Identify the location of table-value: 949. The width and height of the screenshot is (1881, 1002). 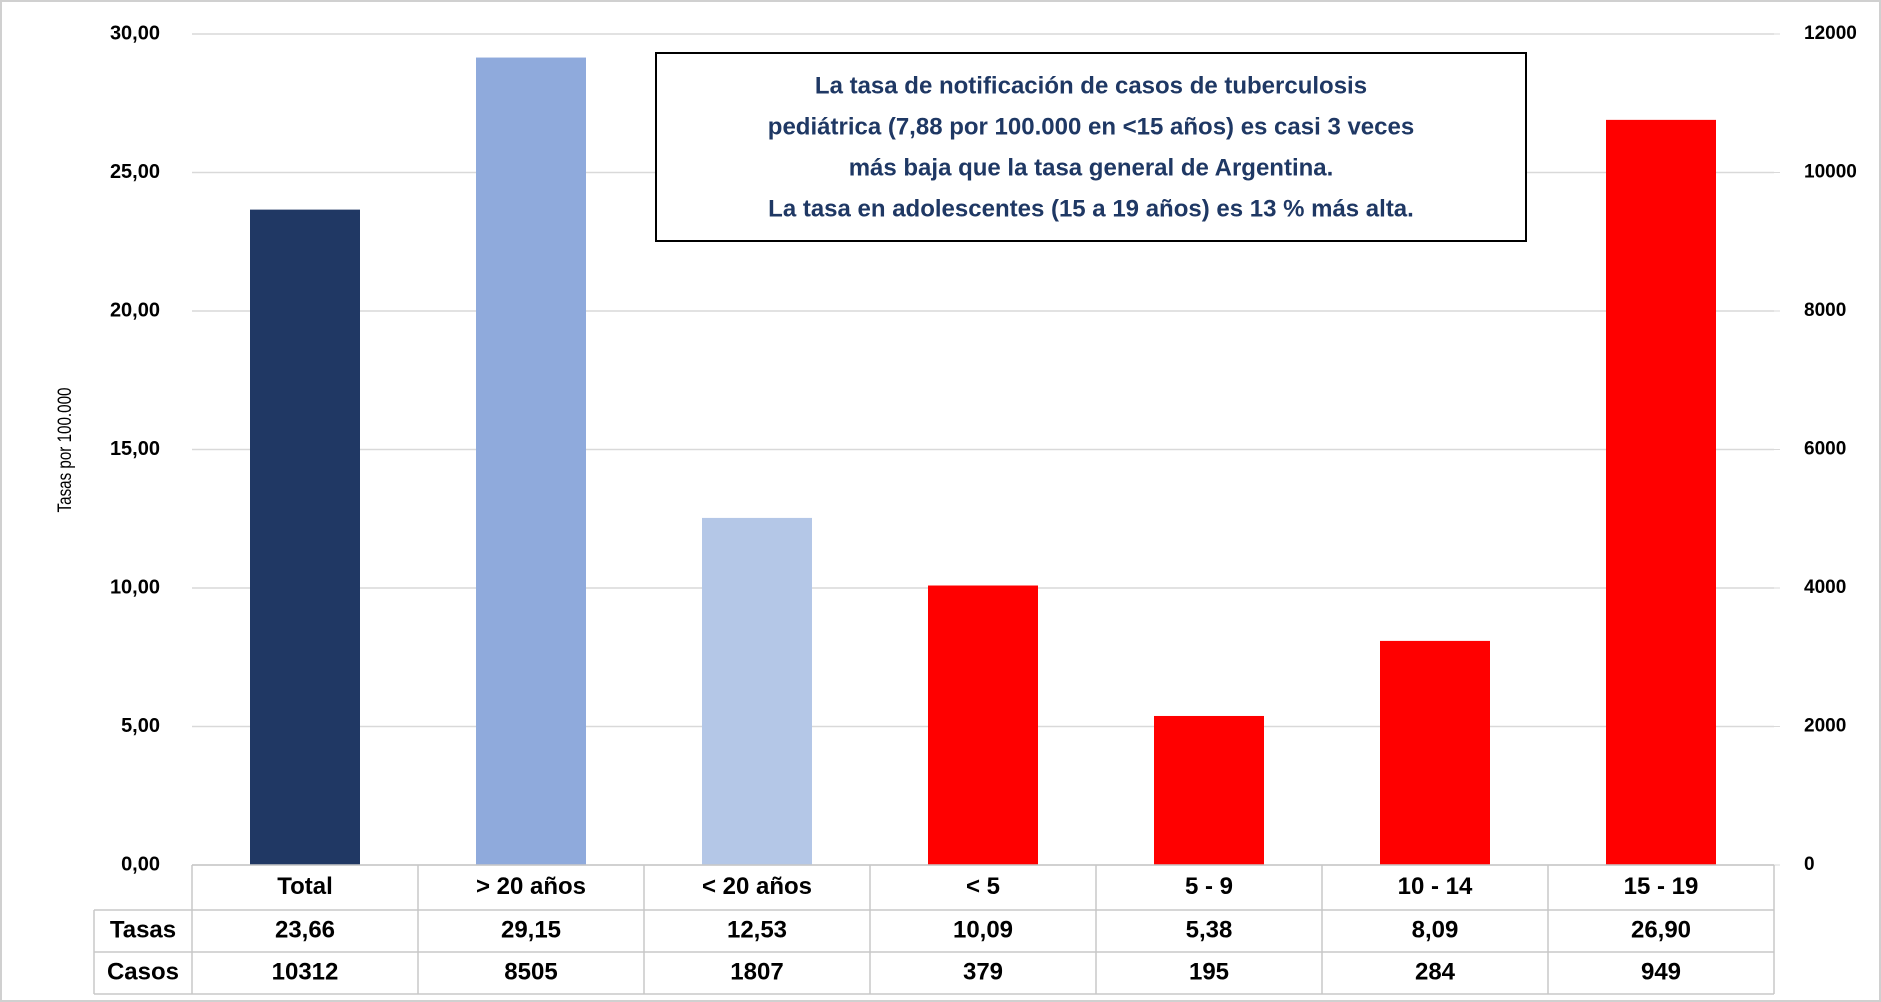
(1661, 971).